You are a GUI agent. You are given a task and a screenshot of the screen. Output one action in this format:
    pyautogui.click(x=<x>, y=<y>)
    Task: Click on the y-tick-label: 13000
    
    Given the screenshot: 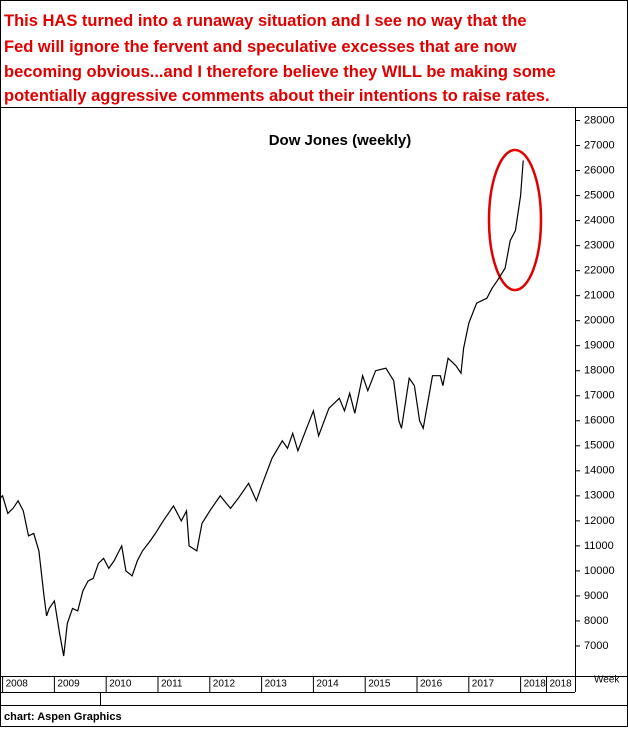 What is the action you would take?
    pyautogui.click(x=599, y=496)
    